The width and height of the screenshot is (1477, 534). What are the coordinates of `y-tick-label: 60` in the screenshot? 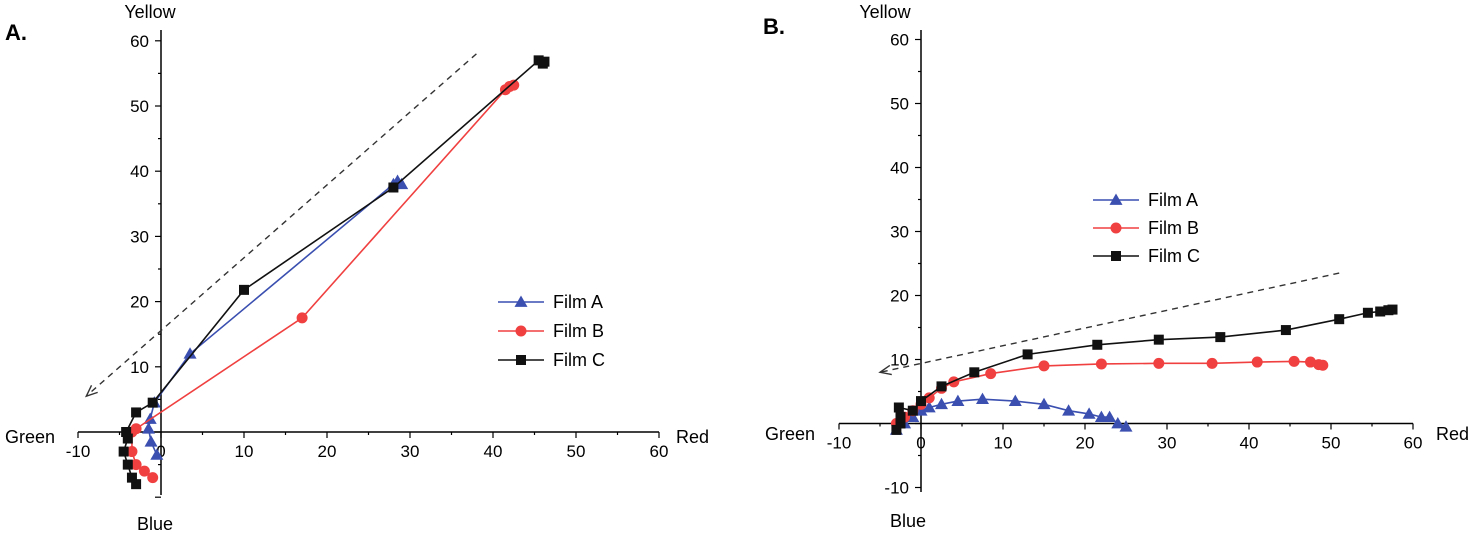 It's located at (139, 41).